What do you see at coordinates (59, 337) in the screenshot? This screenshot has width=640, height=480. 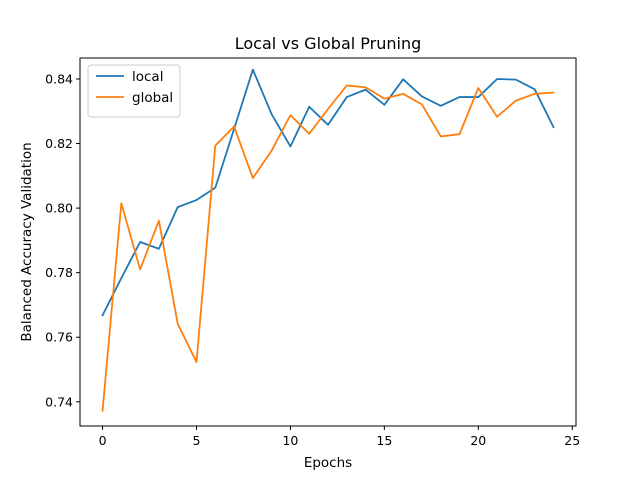 I see `y-tick-label: 0.76` at bounding box center [59, 337].